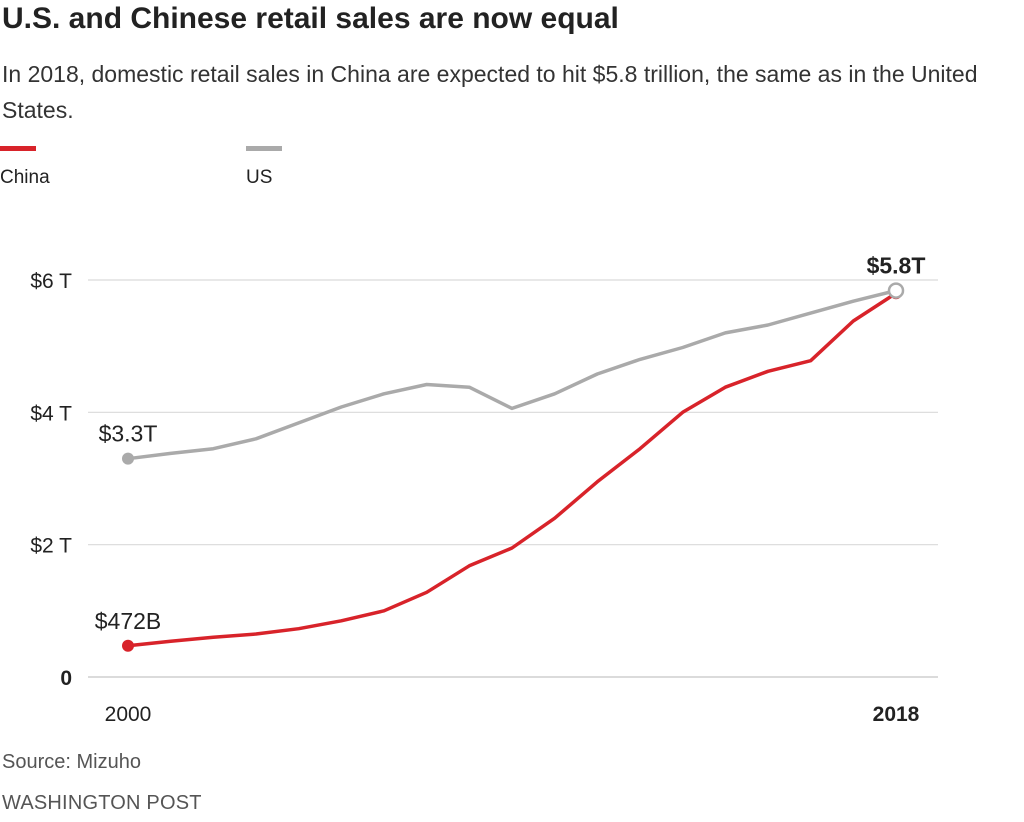 The height and width of the screenshot is (822, 1024). I want to click on legend-label-china: China, so click(25, 177).